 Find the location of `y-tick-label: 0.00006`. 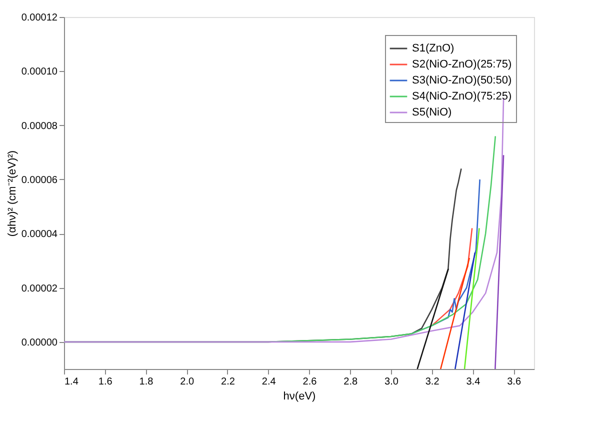

y-tick-label: 0.00006 is located at coordinates (39, 180).